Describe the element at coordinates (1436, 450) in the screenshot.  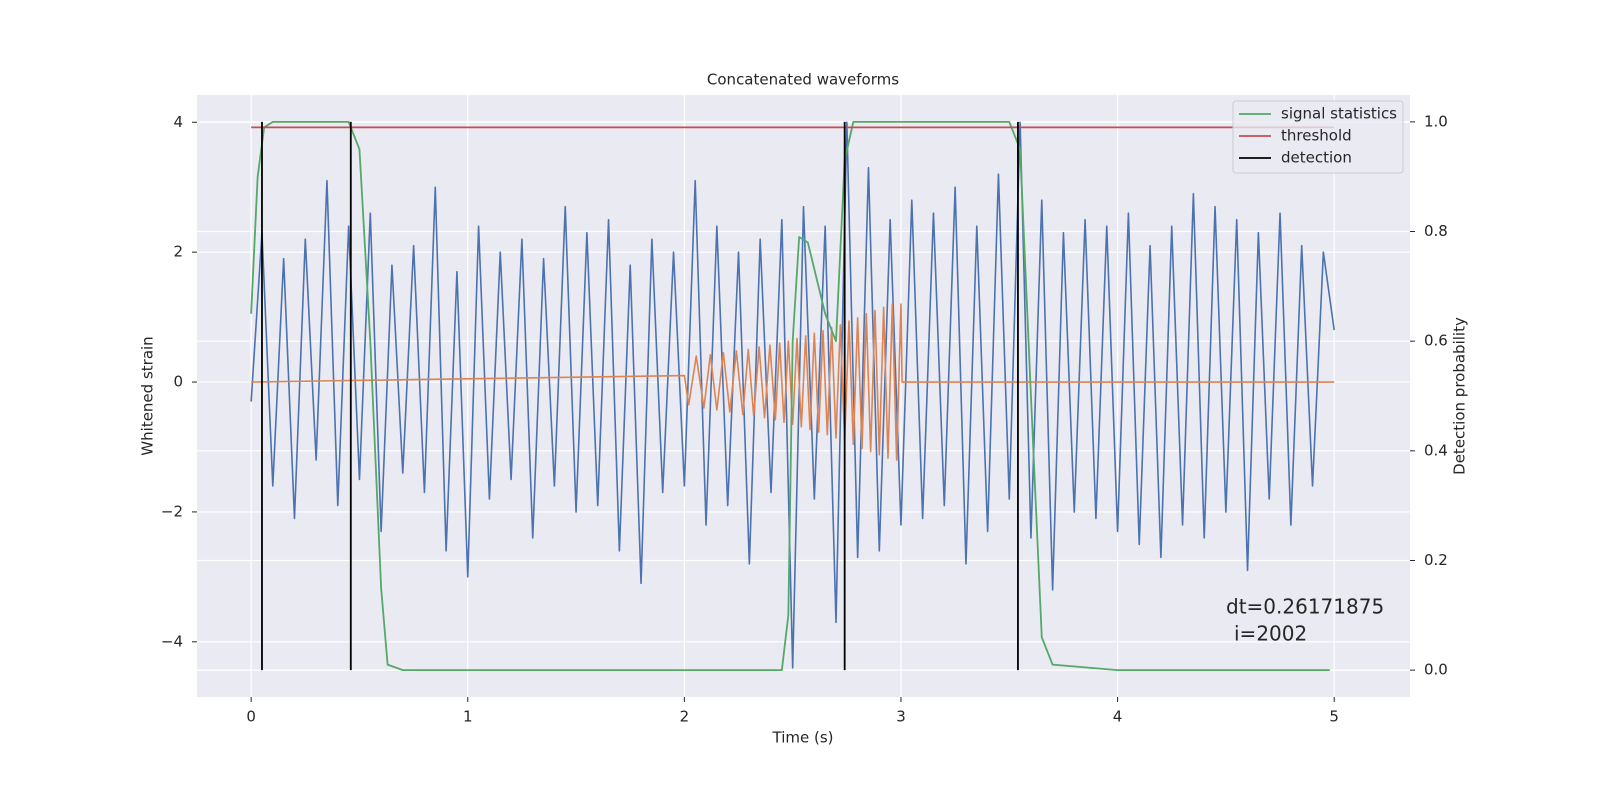
I see `y2-tick-label: 0.4` at that location.